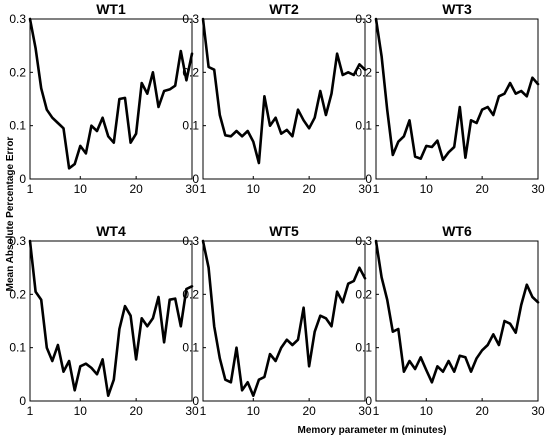  What do you see at coordinates (482, 189) in the screenshot?
I see `wt3-x-tick-label: 20` at bounding box center [482, 189].